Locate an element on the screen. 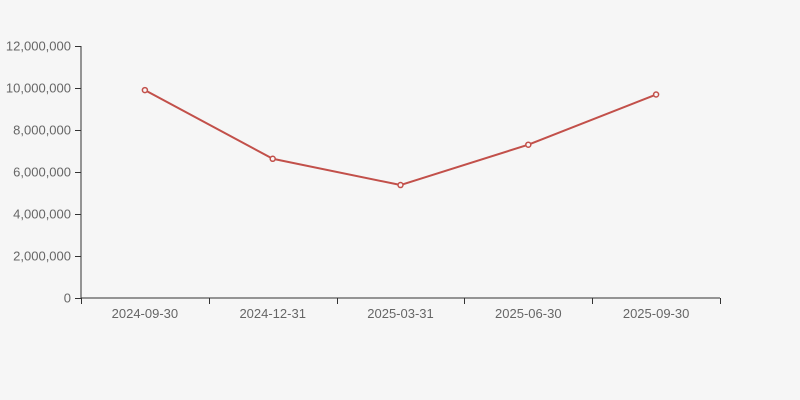 This screenshot has height=400, width=800. y-axis-tick-label: 10,000,000 is located at coordinates (38, 88).